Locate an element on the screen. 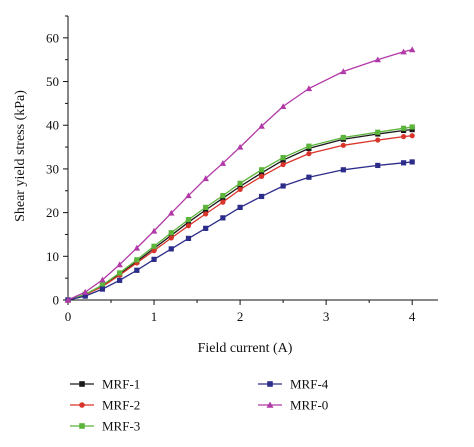  y-axis-title: Shear yield stress (kPa) is located at coordinates (20, 156).